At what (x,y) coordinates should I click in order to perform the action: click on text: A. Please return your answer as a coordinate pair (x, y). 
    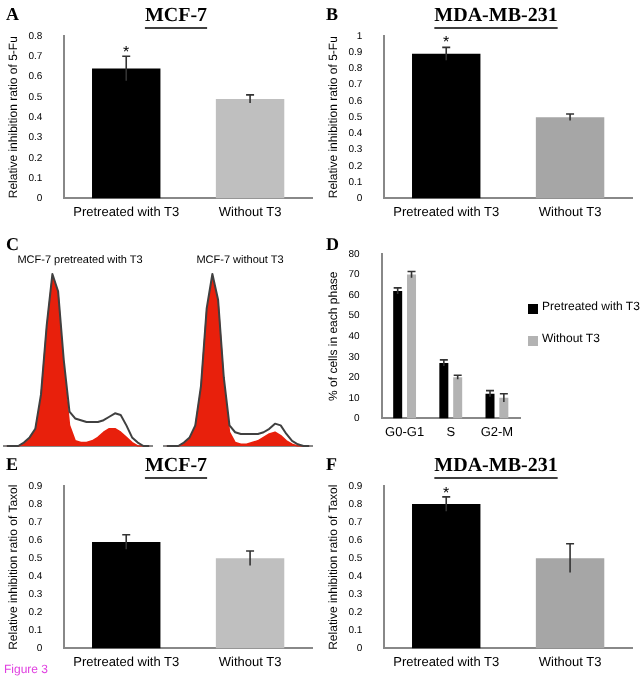
    Looking at the image, I should click on (13, 13).